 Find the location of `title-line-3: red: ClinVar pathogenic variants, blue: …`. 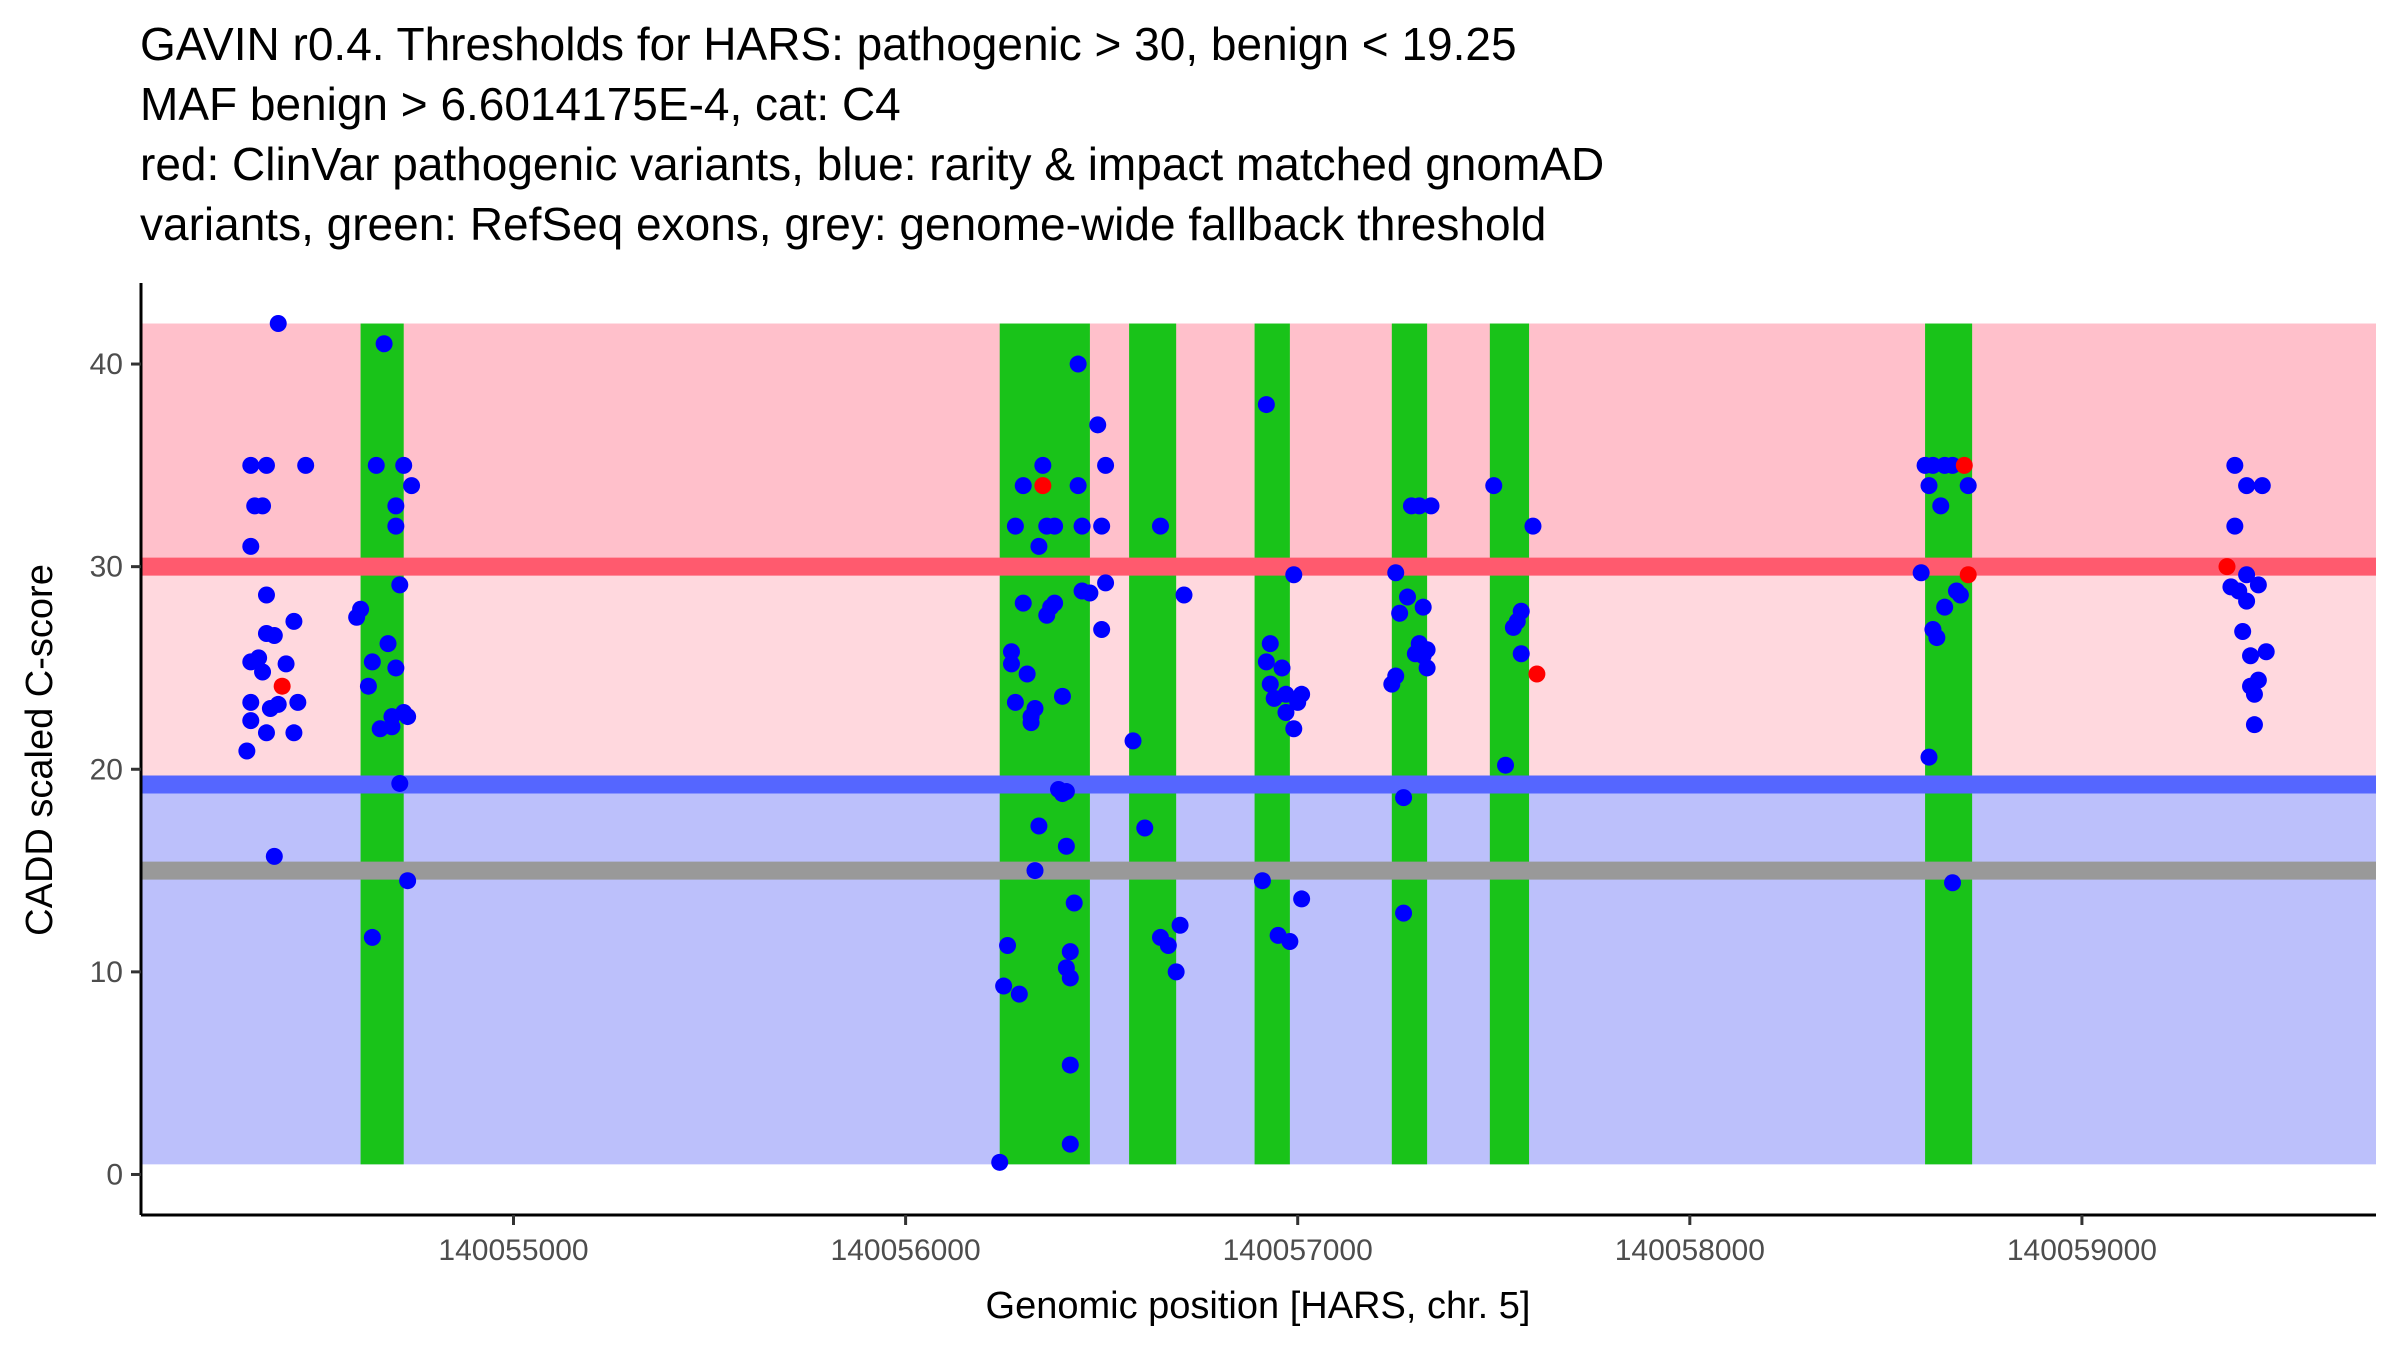

title-line-3: red: ClinVar pathogenic variants, blue: … is located at coordinates (872, 164).